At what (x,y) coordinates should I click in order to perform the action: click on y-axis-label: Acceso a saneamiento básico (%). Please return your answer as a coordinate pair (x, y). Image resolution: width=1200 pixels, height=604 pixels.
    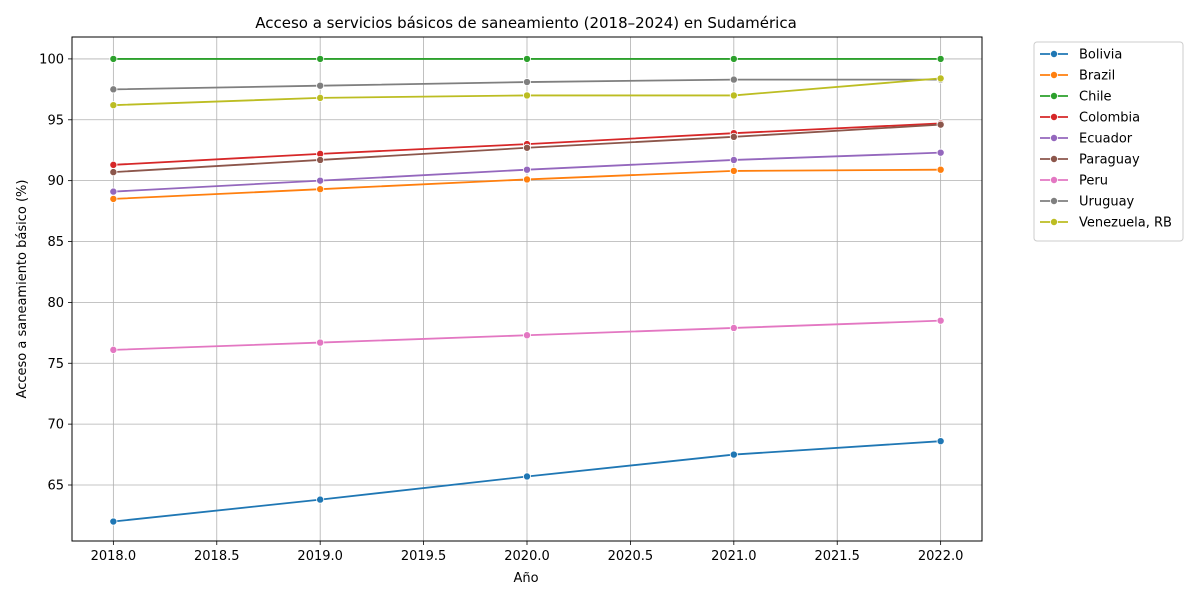
    Looking at the image, I should click on (22, 289).